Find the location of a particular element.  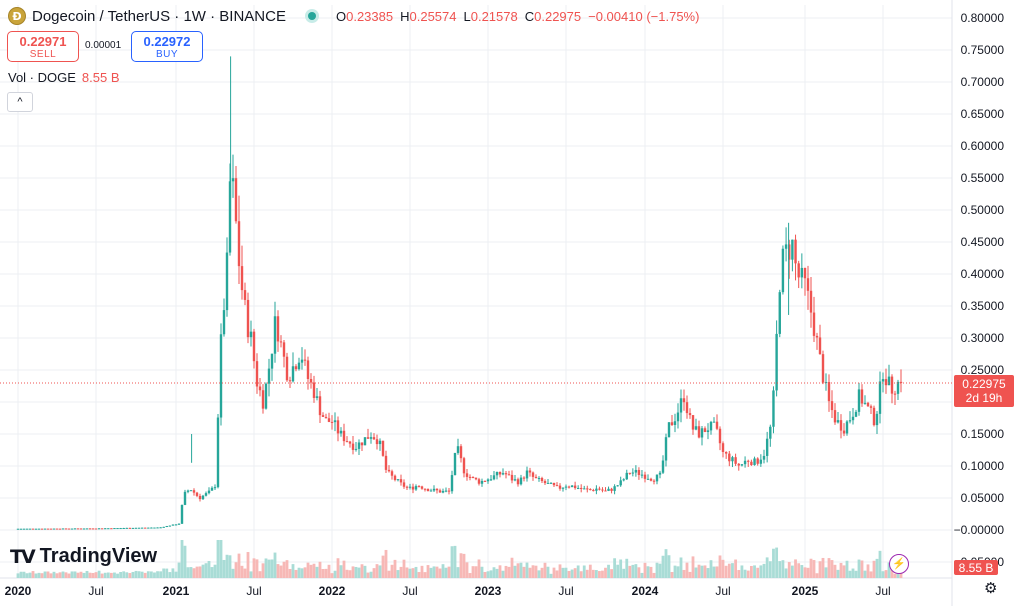

symbol-title: Dogecoin / TetherUS · 1W · BINANCE is located at coordinates (159, 16).